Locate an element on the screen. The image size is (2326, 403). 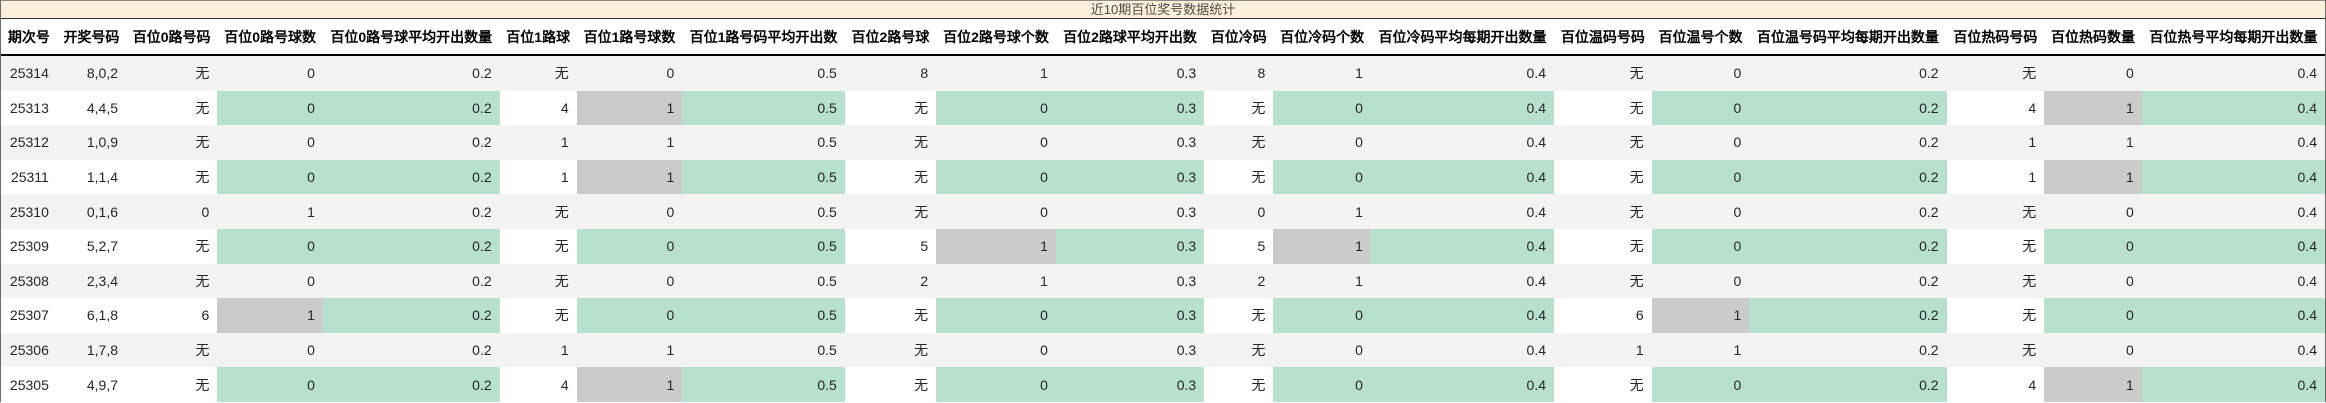
table-row: 25313 4,4,5 无 0 0.2 4 1 0.5 无 0 0.3 无 0 0.4 无 0 0.2 4 1 0.4 is located at coordinates (1163, 108).